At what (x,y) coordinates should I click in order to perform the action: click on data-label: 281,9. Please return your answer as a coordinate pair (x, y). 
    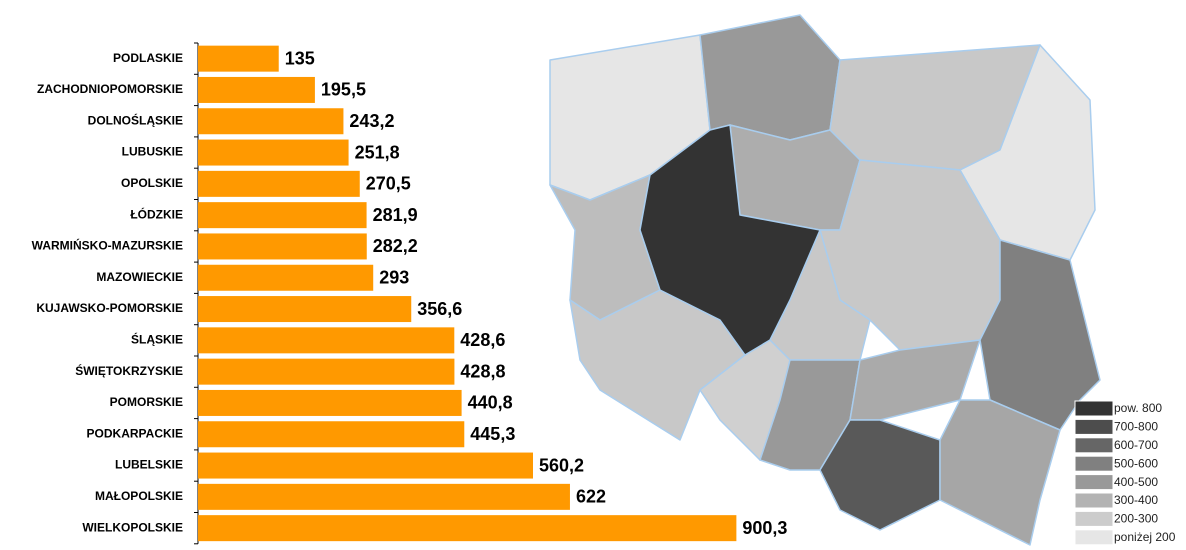
    Looking at the image, I should click on (395, 215).